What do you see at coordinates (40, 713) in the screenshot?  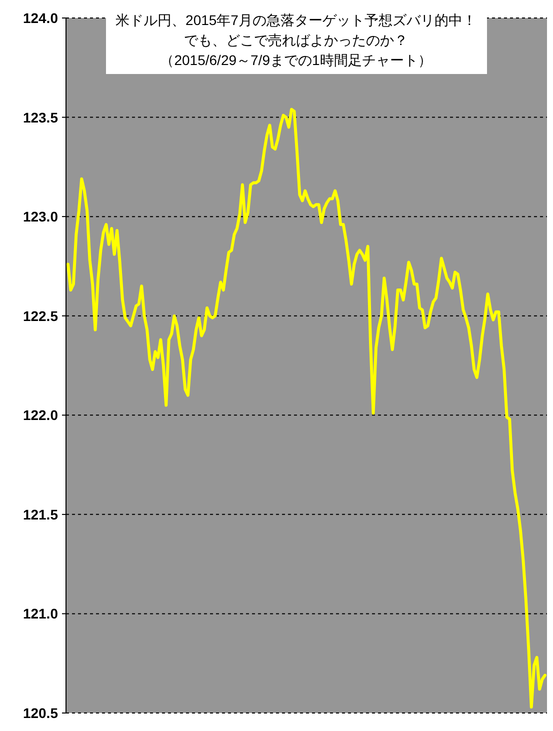 I see `y-tick-label: 120.5` at bounding box center [40, 713].